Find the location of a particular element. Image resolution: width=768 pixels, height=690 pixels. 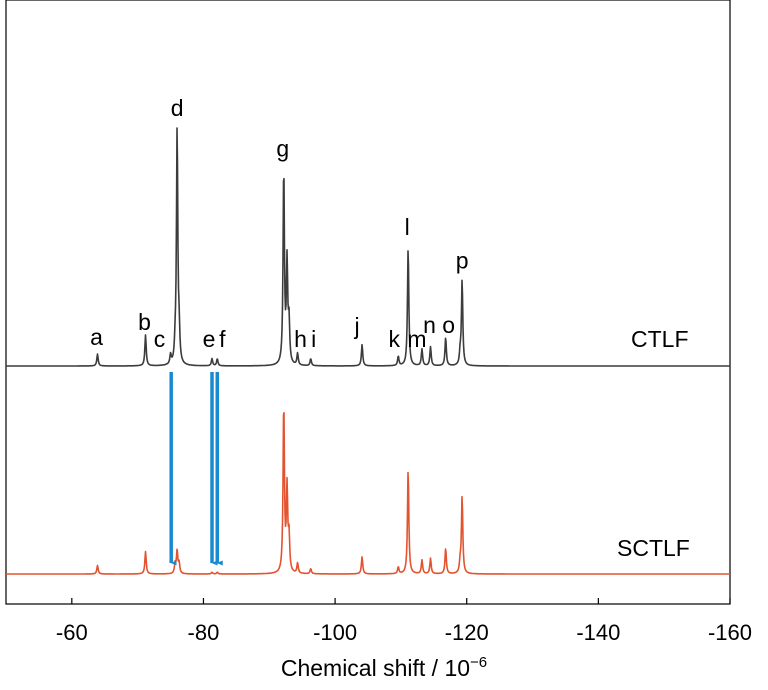

peak-label-g: g is located at coordinates (282, 148).